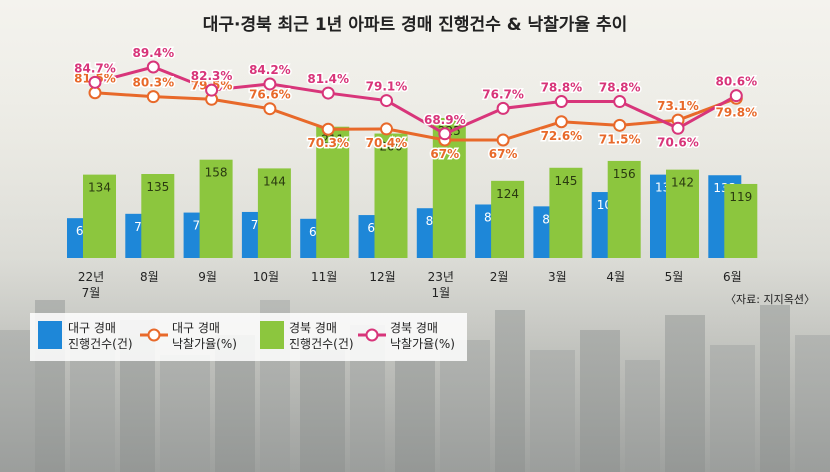 This screenshot has width=830, height=472. What do you see at coordinates (565, 181) in the screenshot?
I see `gyeongbuk-bar-label: 145` at bounding box center [565, 181].